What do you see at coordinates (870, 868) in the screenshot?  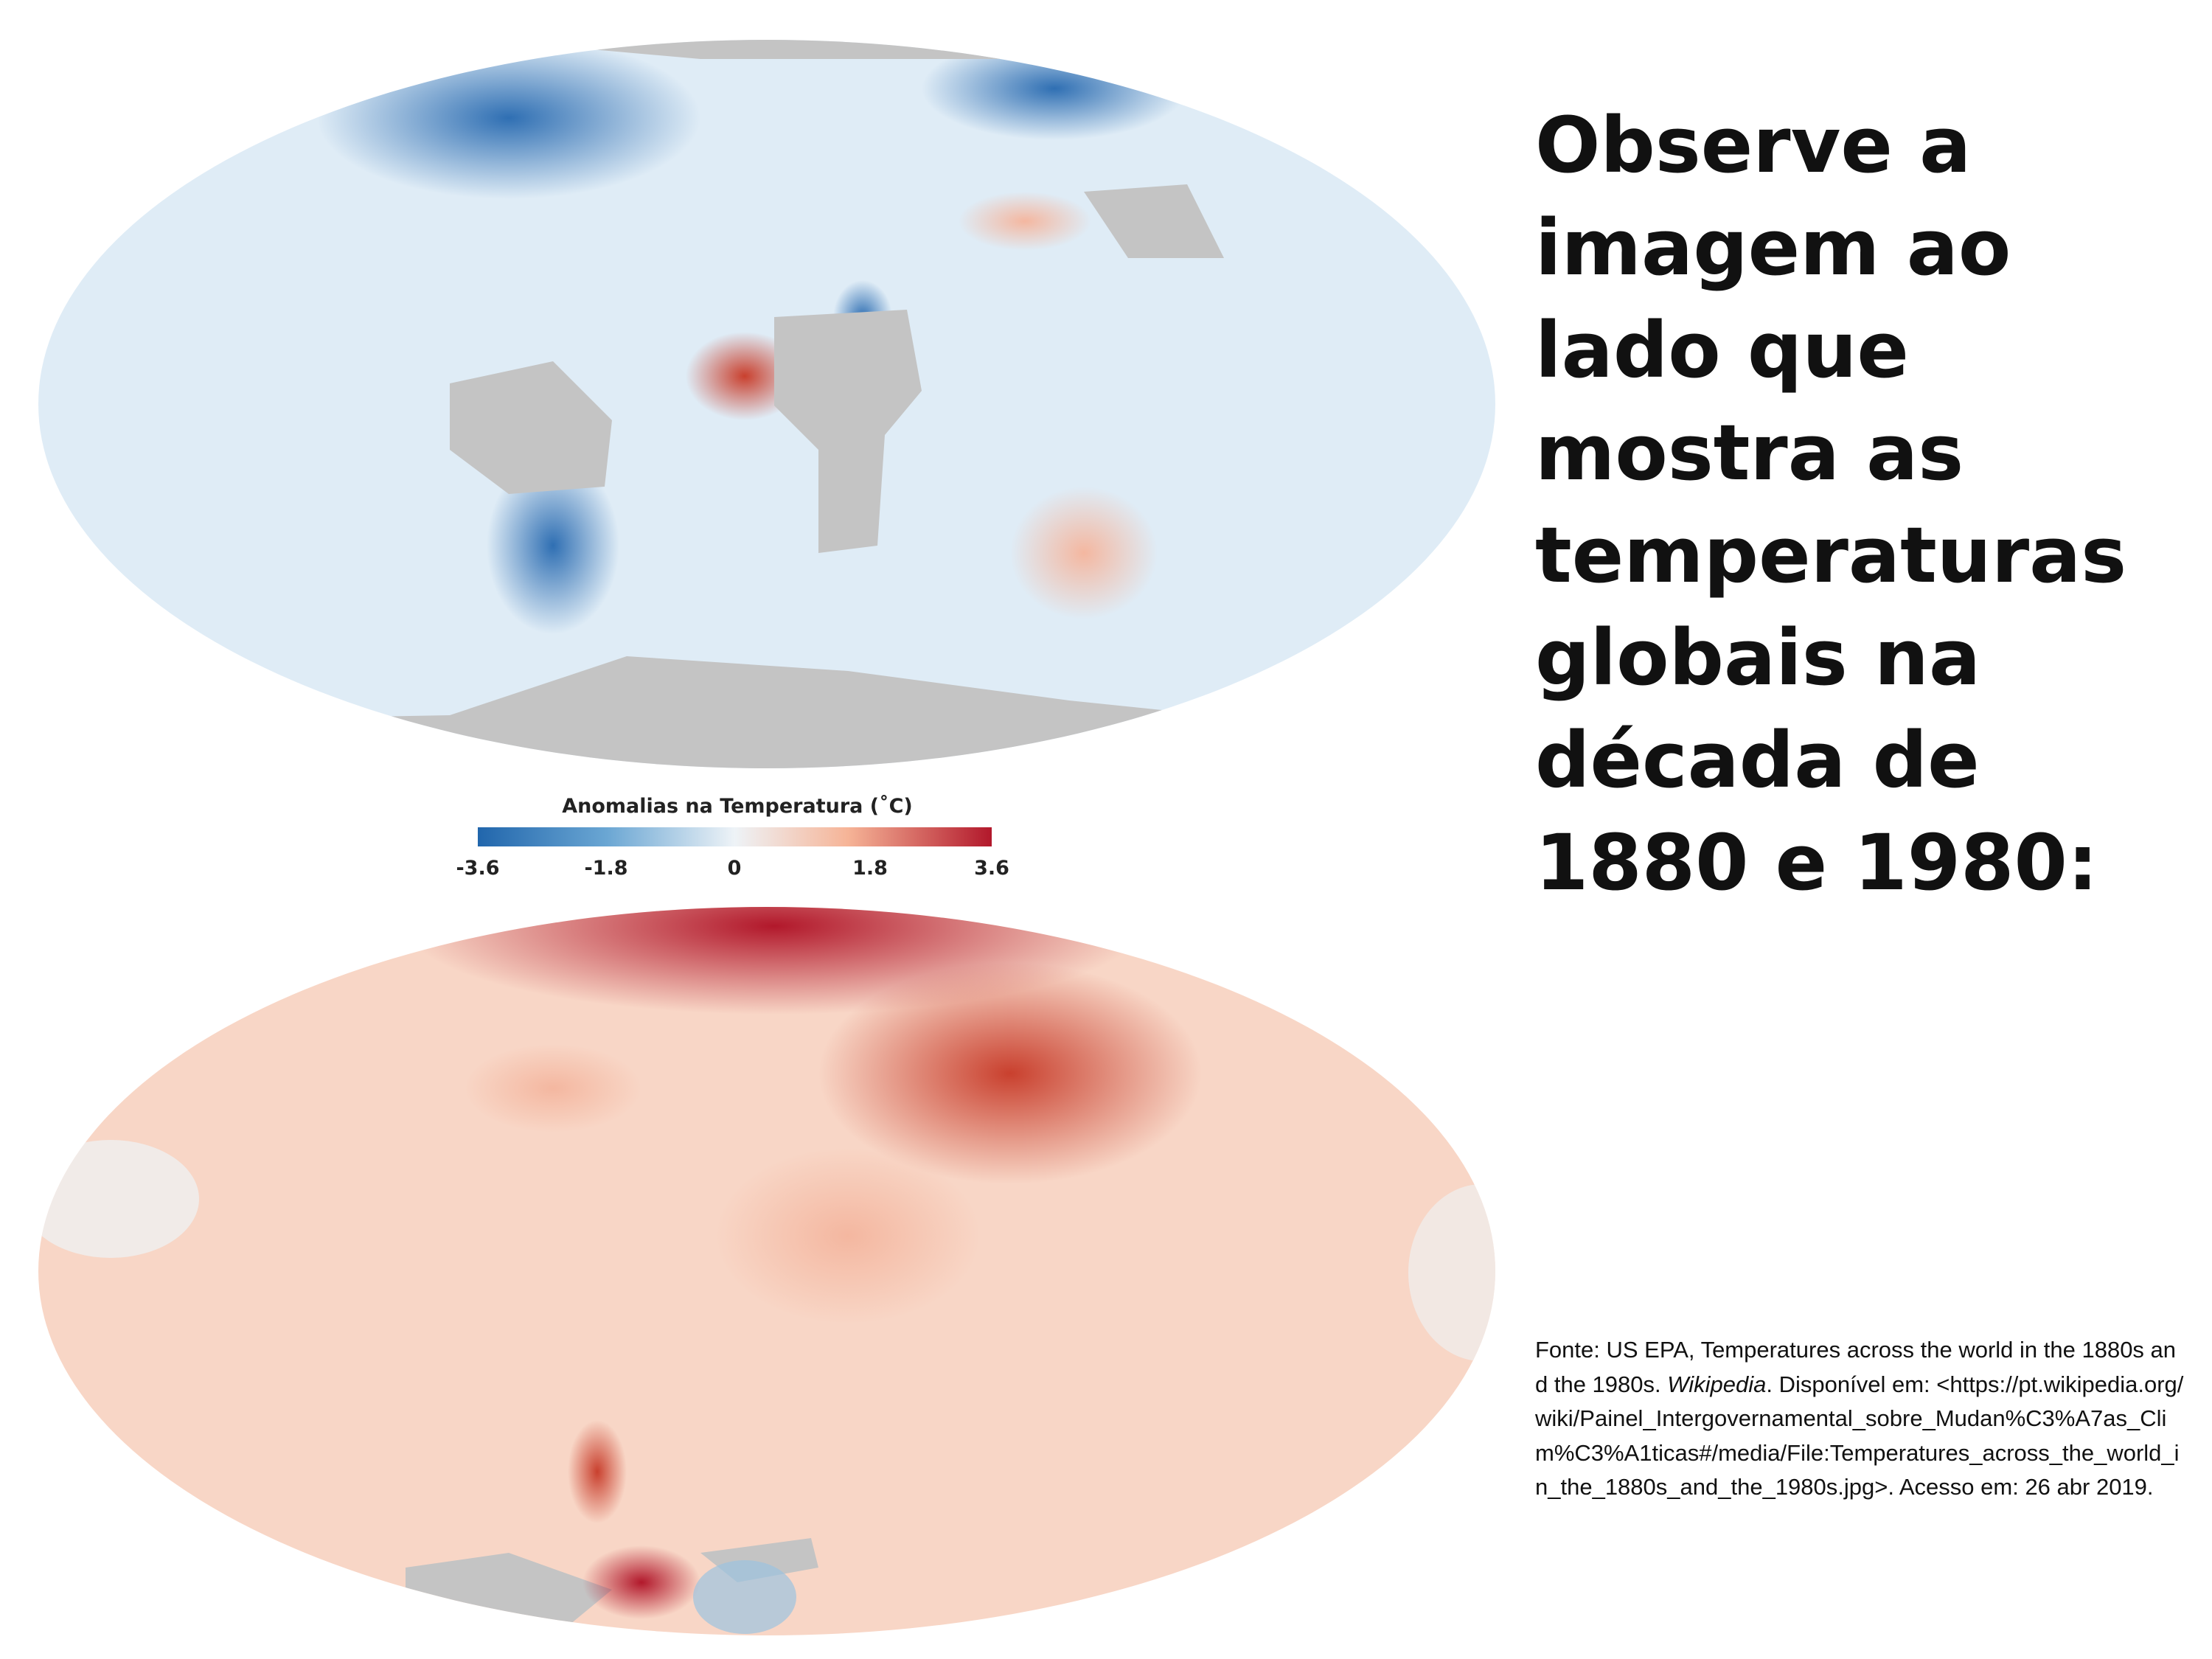 I see `legend-tick: 1.8` at bounding box center [870, 868].